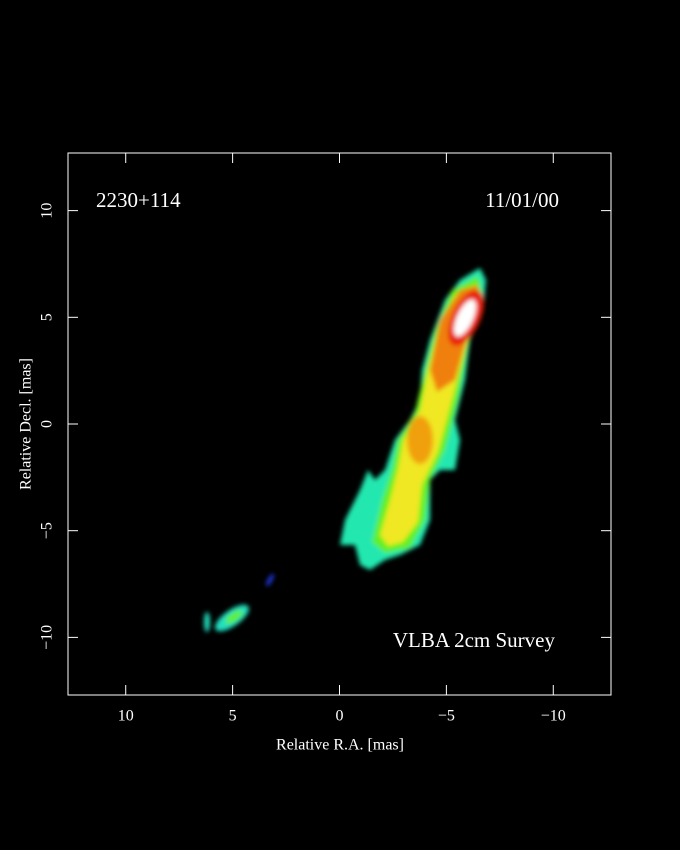 Image resolution: width=680 pixels, height=850 pixels. What do you see at coordinates (340, 745) in the screenshot?
I see `x-axis-label: Relative R.A. [mas]` at bounding box center [340, 745].